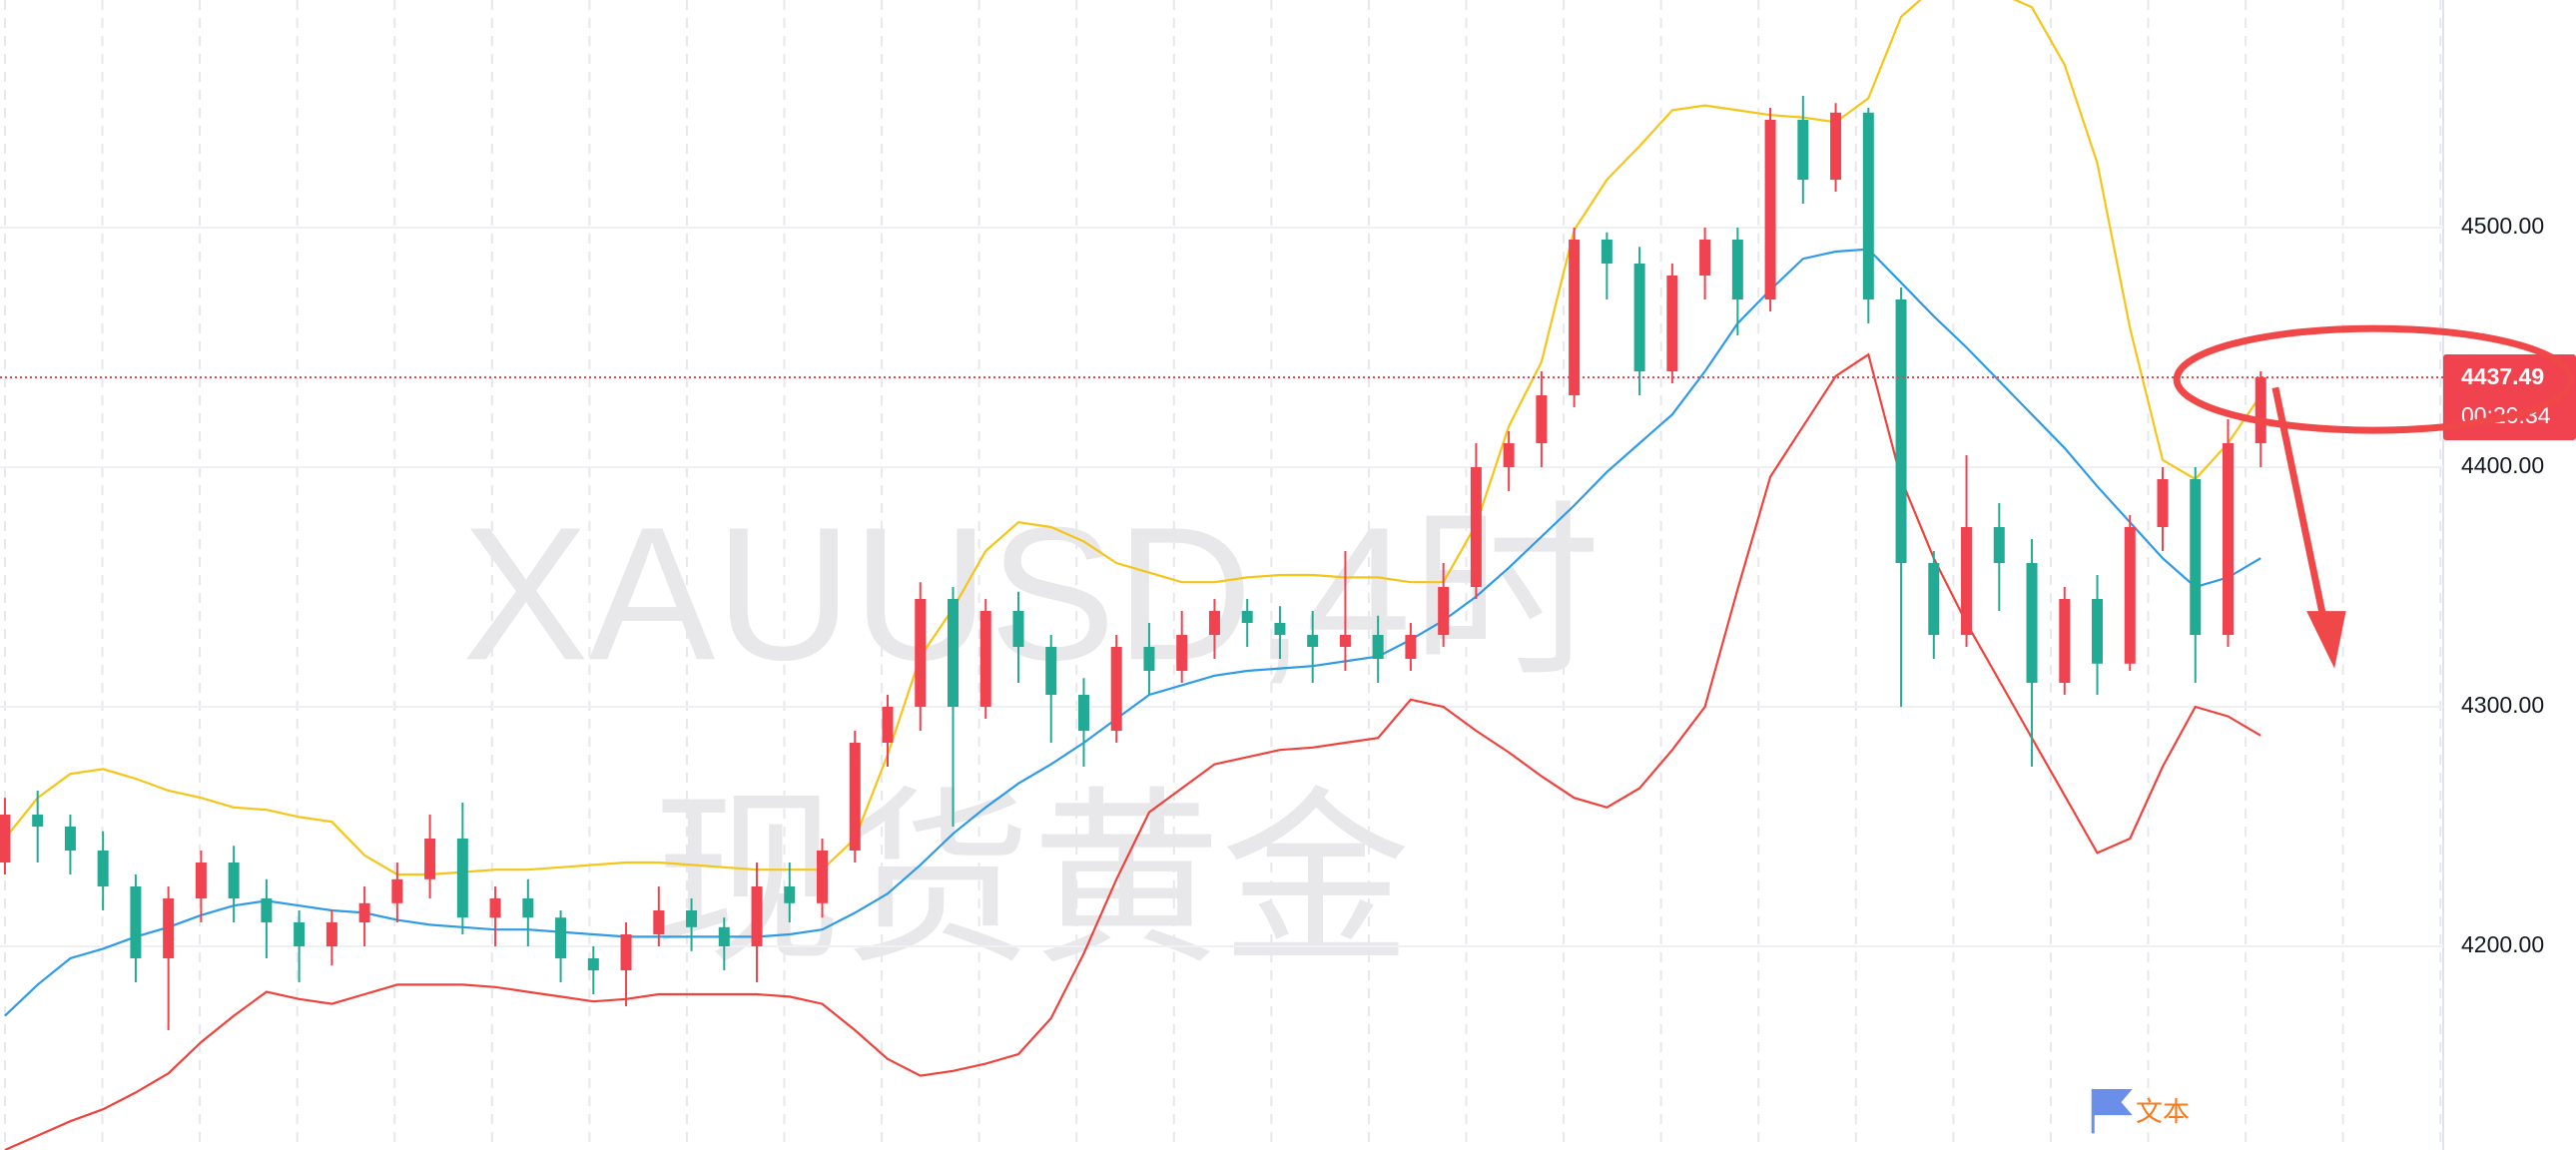 This screenshot has height=1150, width=2576. What do you see at coordinates (2112, 1111) in the screenshot?
I see `flag-icon` at bounding box center [2112, 1111].